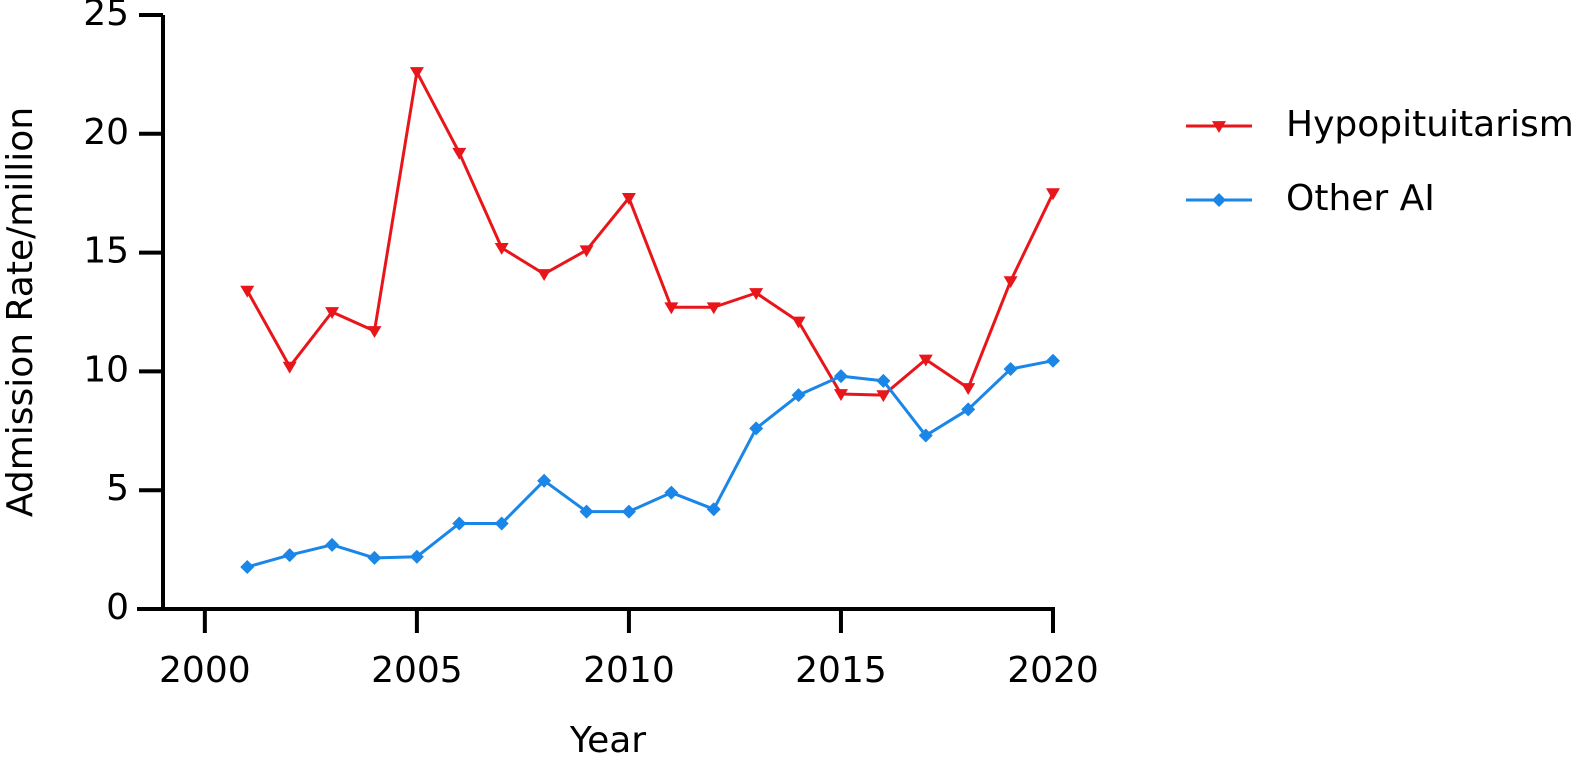  Describe the element at coordinates (117, 488) in the screenshot. I see `y-tick-label: 5` at that location.